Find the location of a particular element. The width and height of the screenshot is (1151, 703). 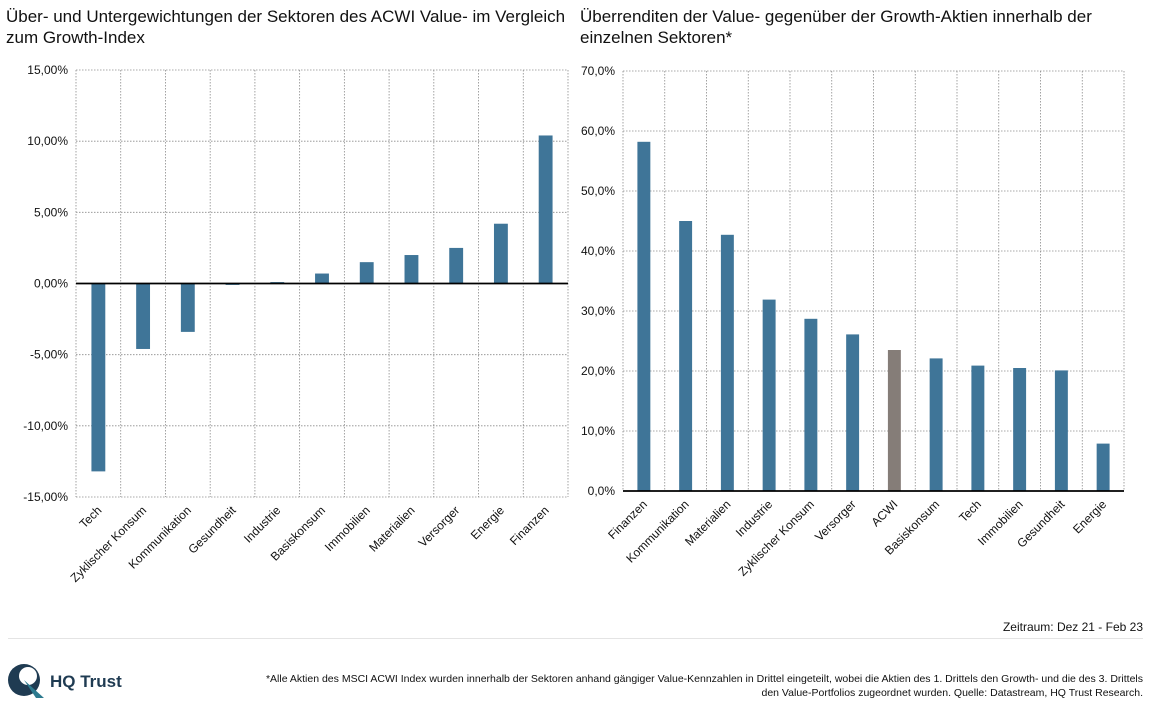

left-chart-ytick-label: -10,00% is located at coordinates (45, 426).